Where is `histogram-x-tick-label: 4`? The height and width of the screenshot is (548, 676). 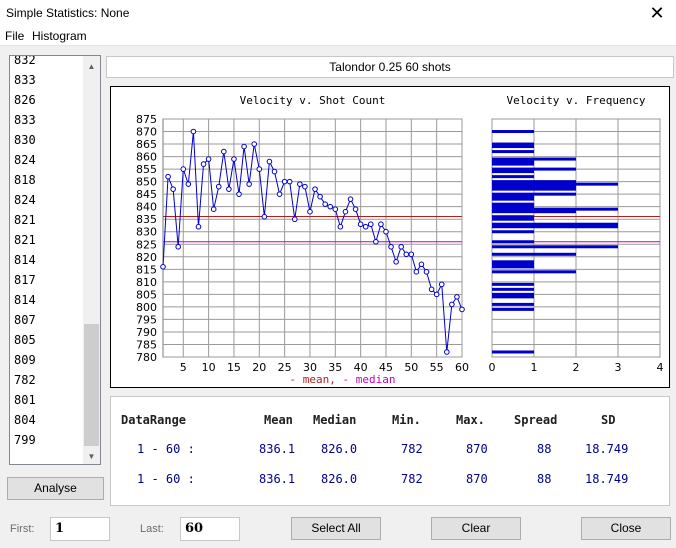 histogram-x-tick-label: 4 is located at coordinates (660, 367).